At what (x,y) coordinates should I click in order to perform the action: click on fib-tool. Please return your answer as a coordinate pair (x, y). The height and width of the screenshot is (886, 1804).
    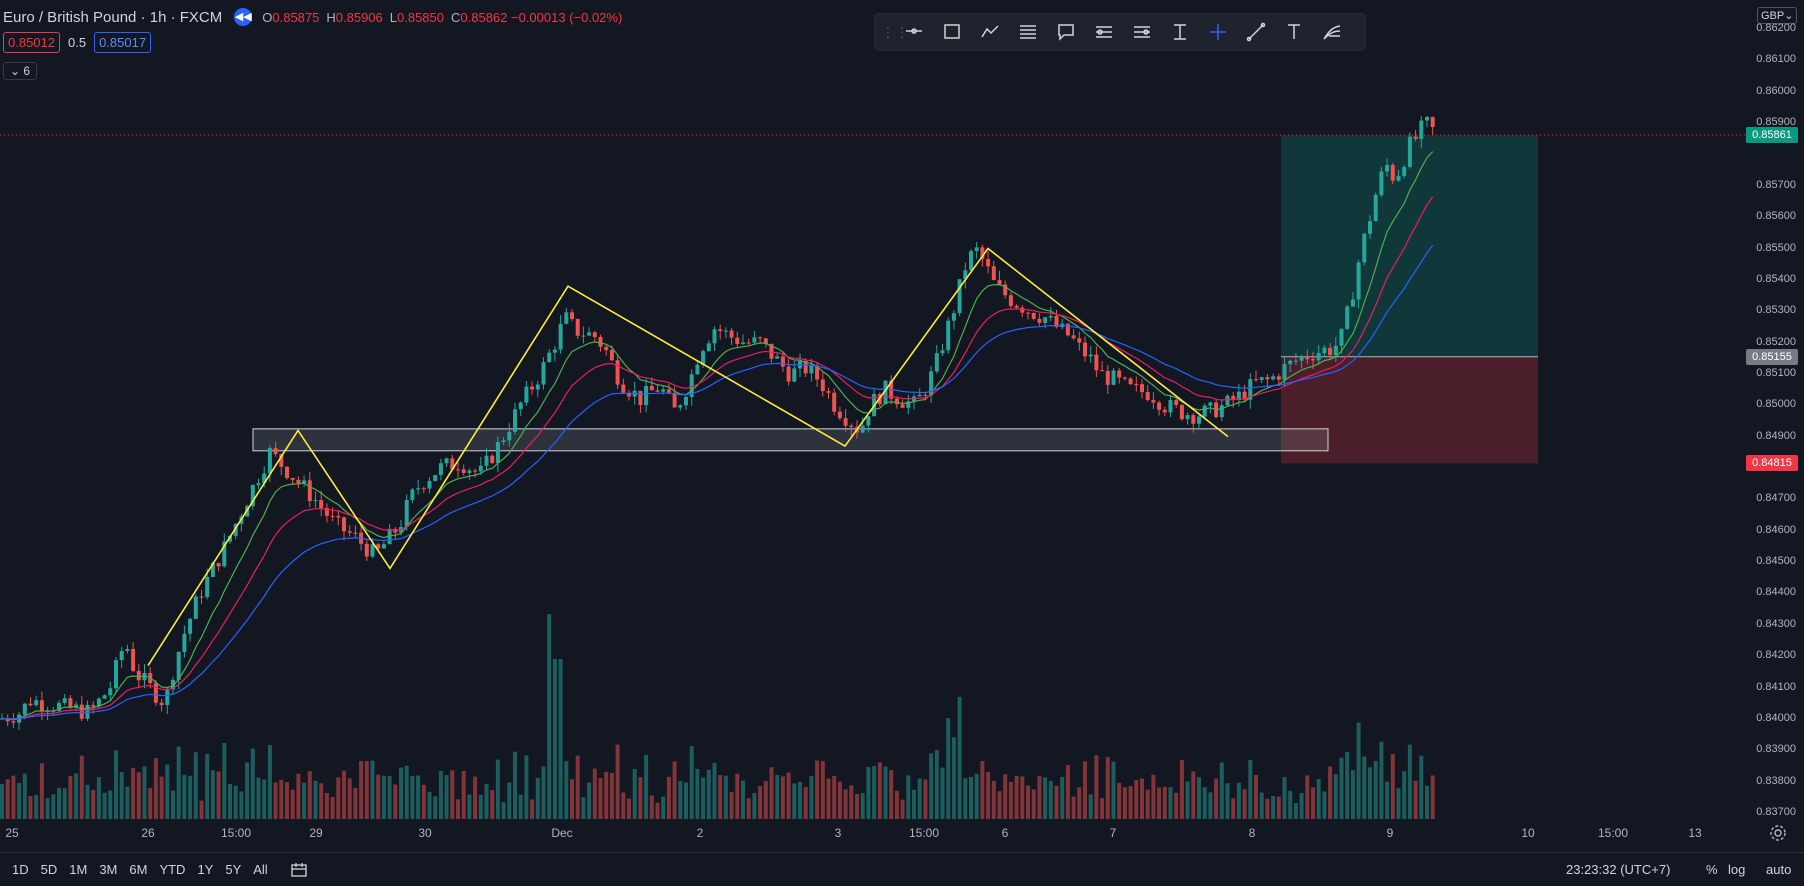
    Looking at the image, I should click on (1028, 32).